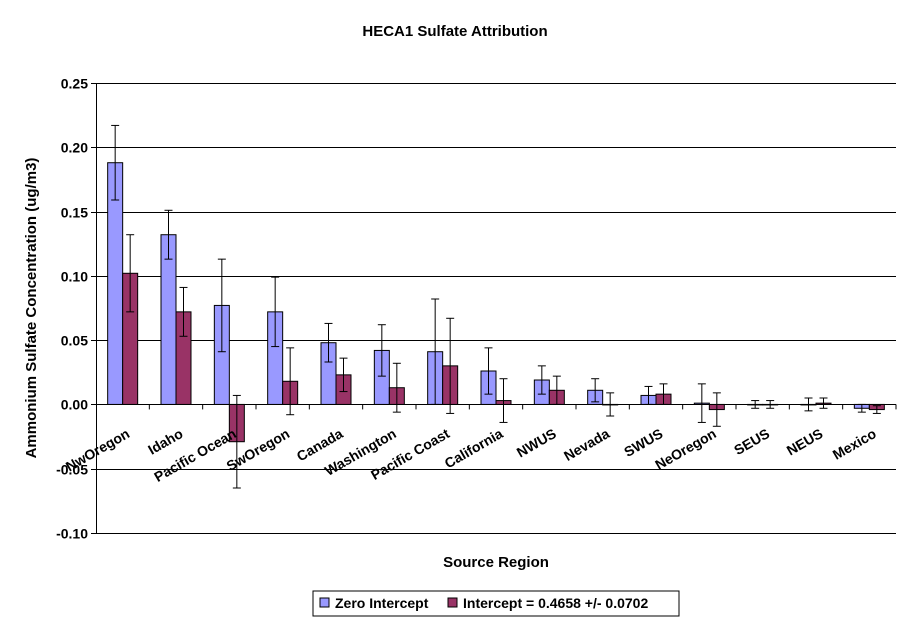 This screenshot has width=911, height=623. Describe the element at coordinates (685, 449) in the screenshot. I see `category-label: NeOregon` at that location.